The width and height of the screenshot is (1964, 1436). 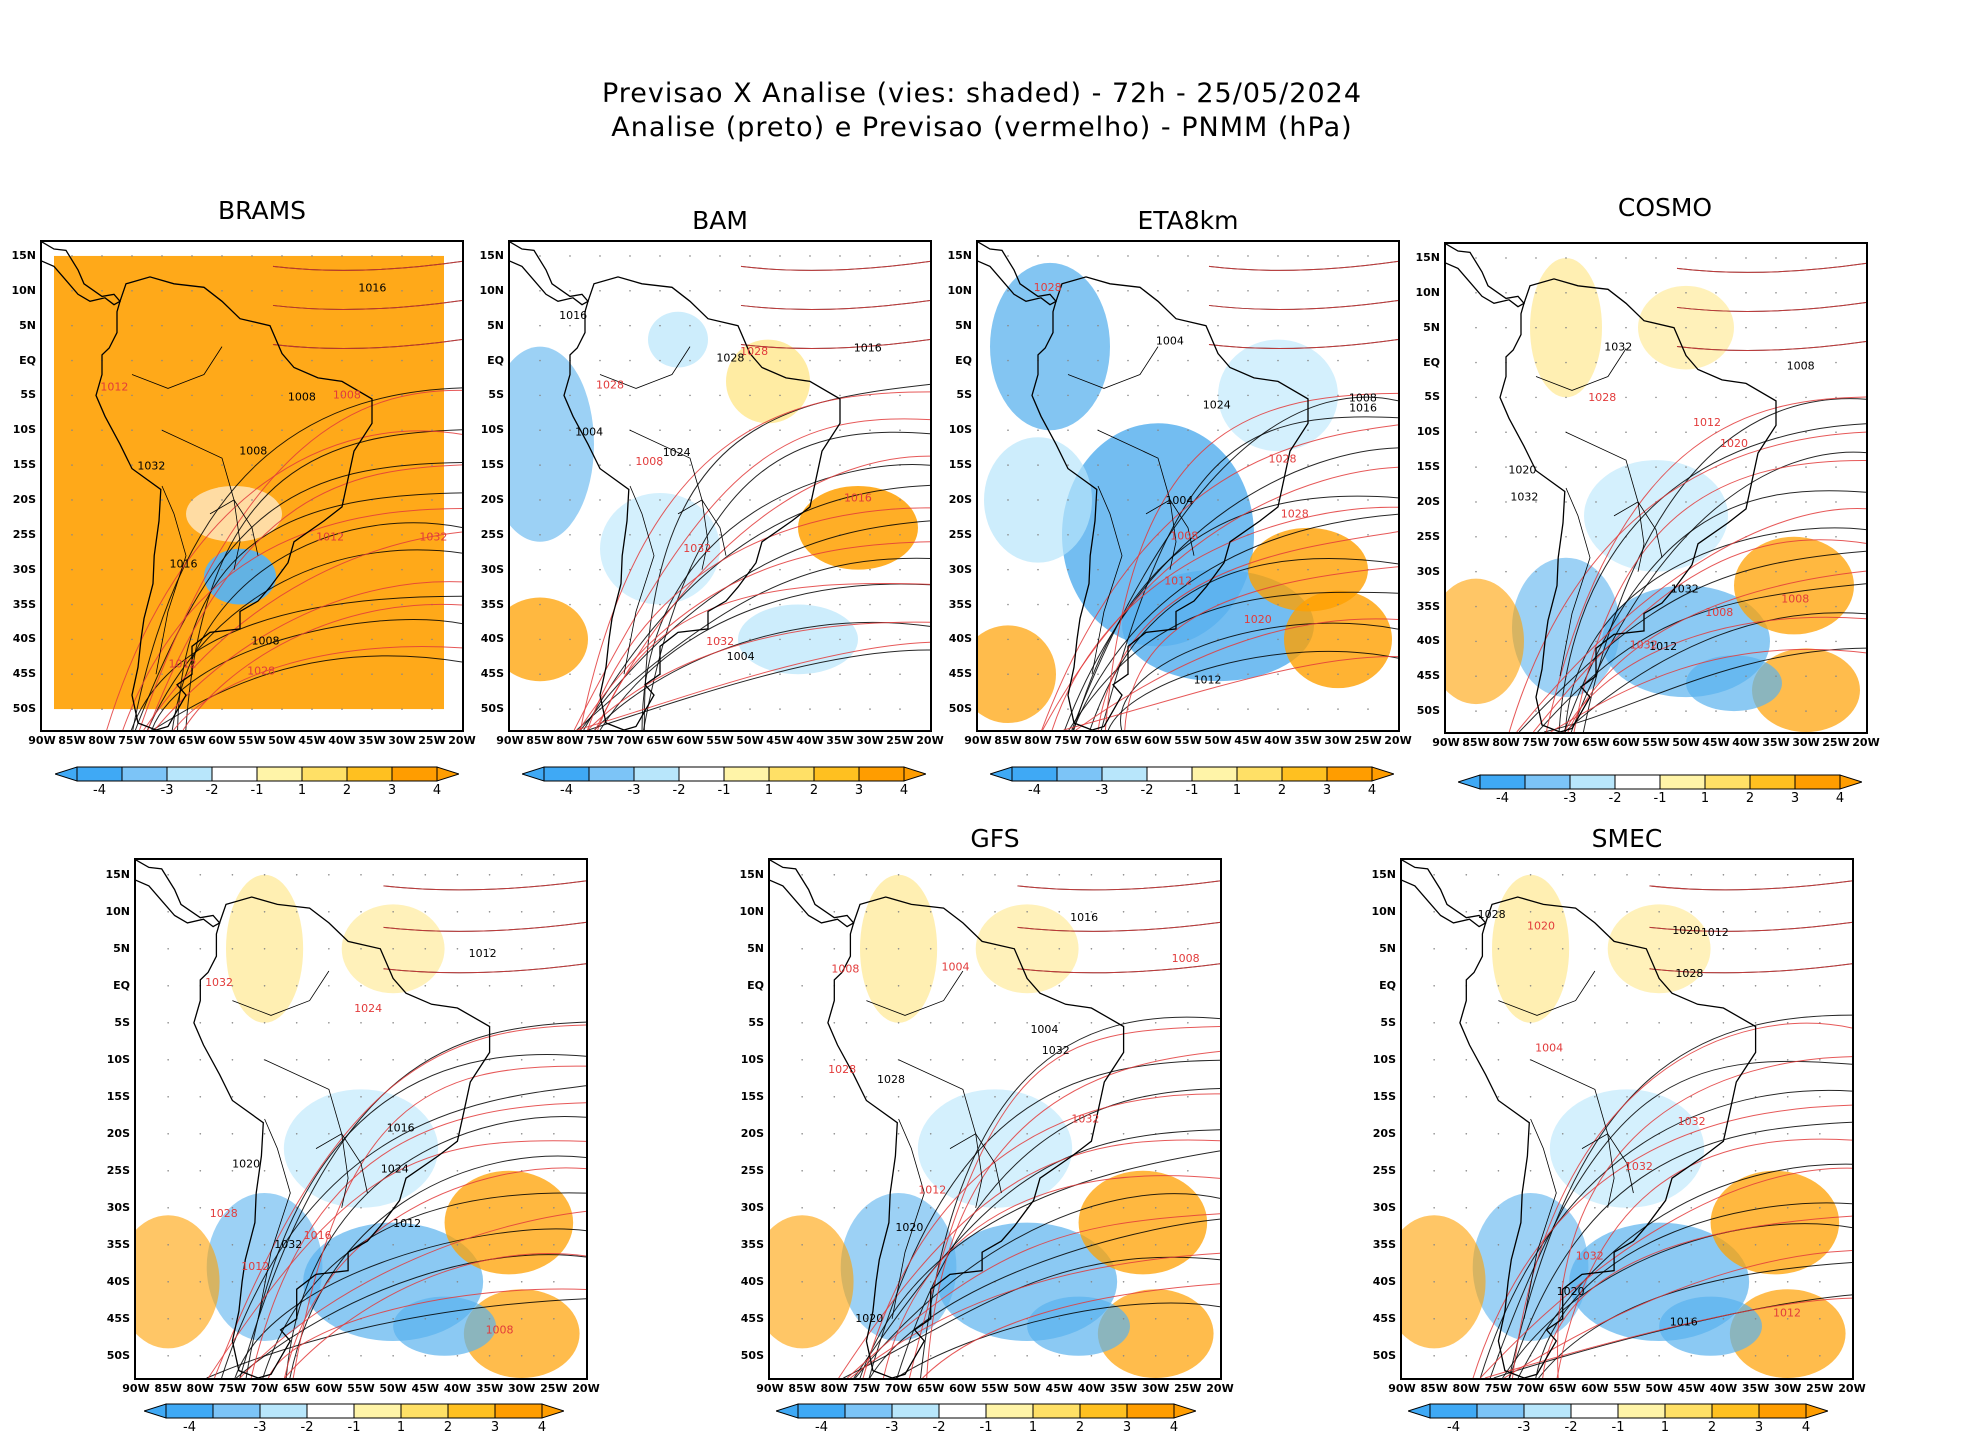 What do you see at coordinates (960, 674) in the screenshot?
I see `lat-tick-label: 45S` at bounding box center [960, 674].